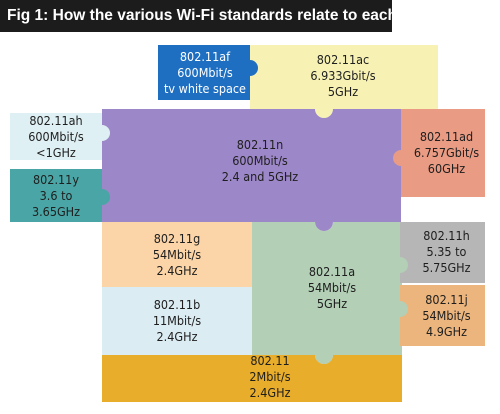 This screenshot has height=414, width=500. I want to click on speed-80211ah: 600Mbit/s, so click(56, 136).